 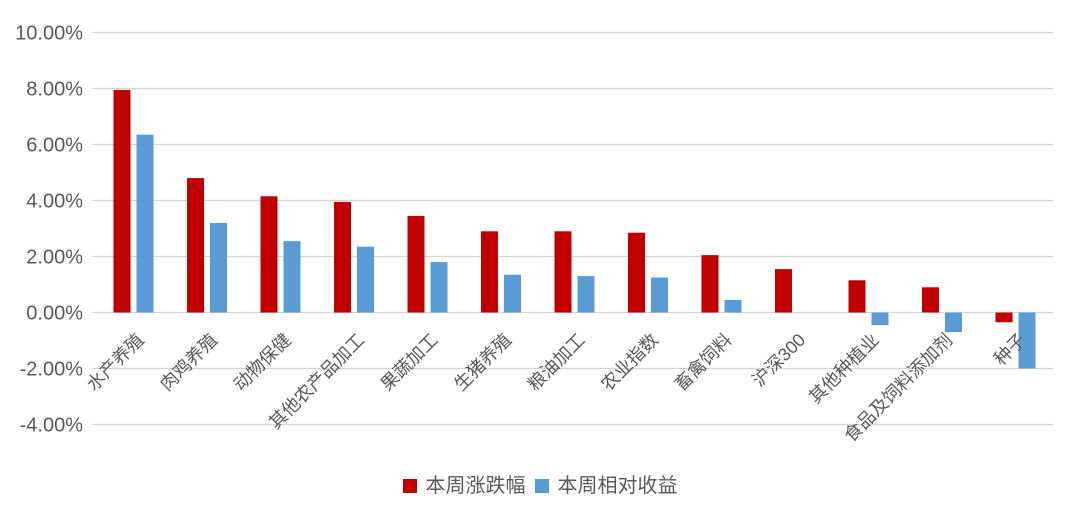 What do you see at coordinates (778, 360) in the screenshot?
I see `category-label-9: 沪深300` at bounding box center [778, 360].